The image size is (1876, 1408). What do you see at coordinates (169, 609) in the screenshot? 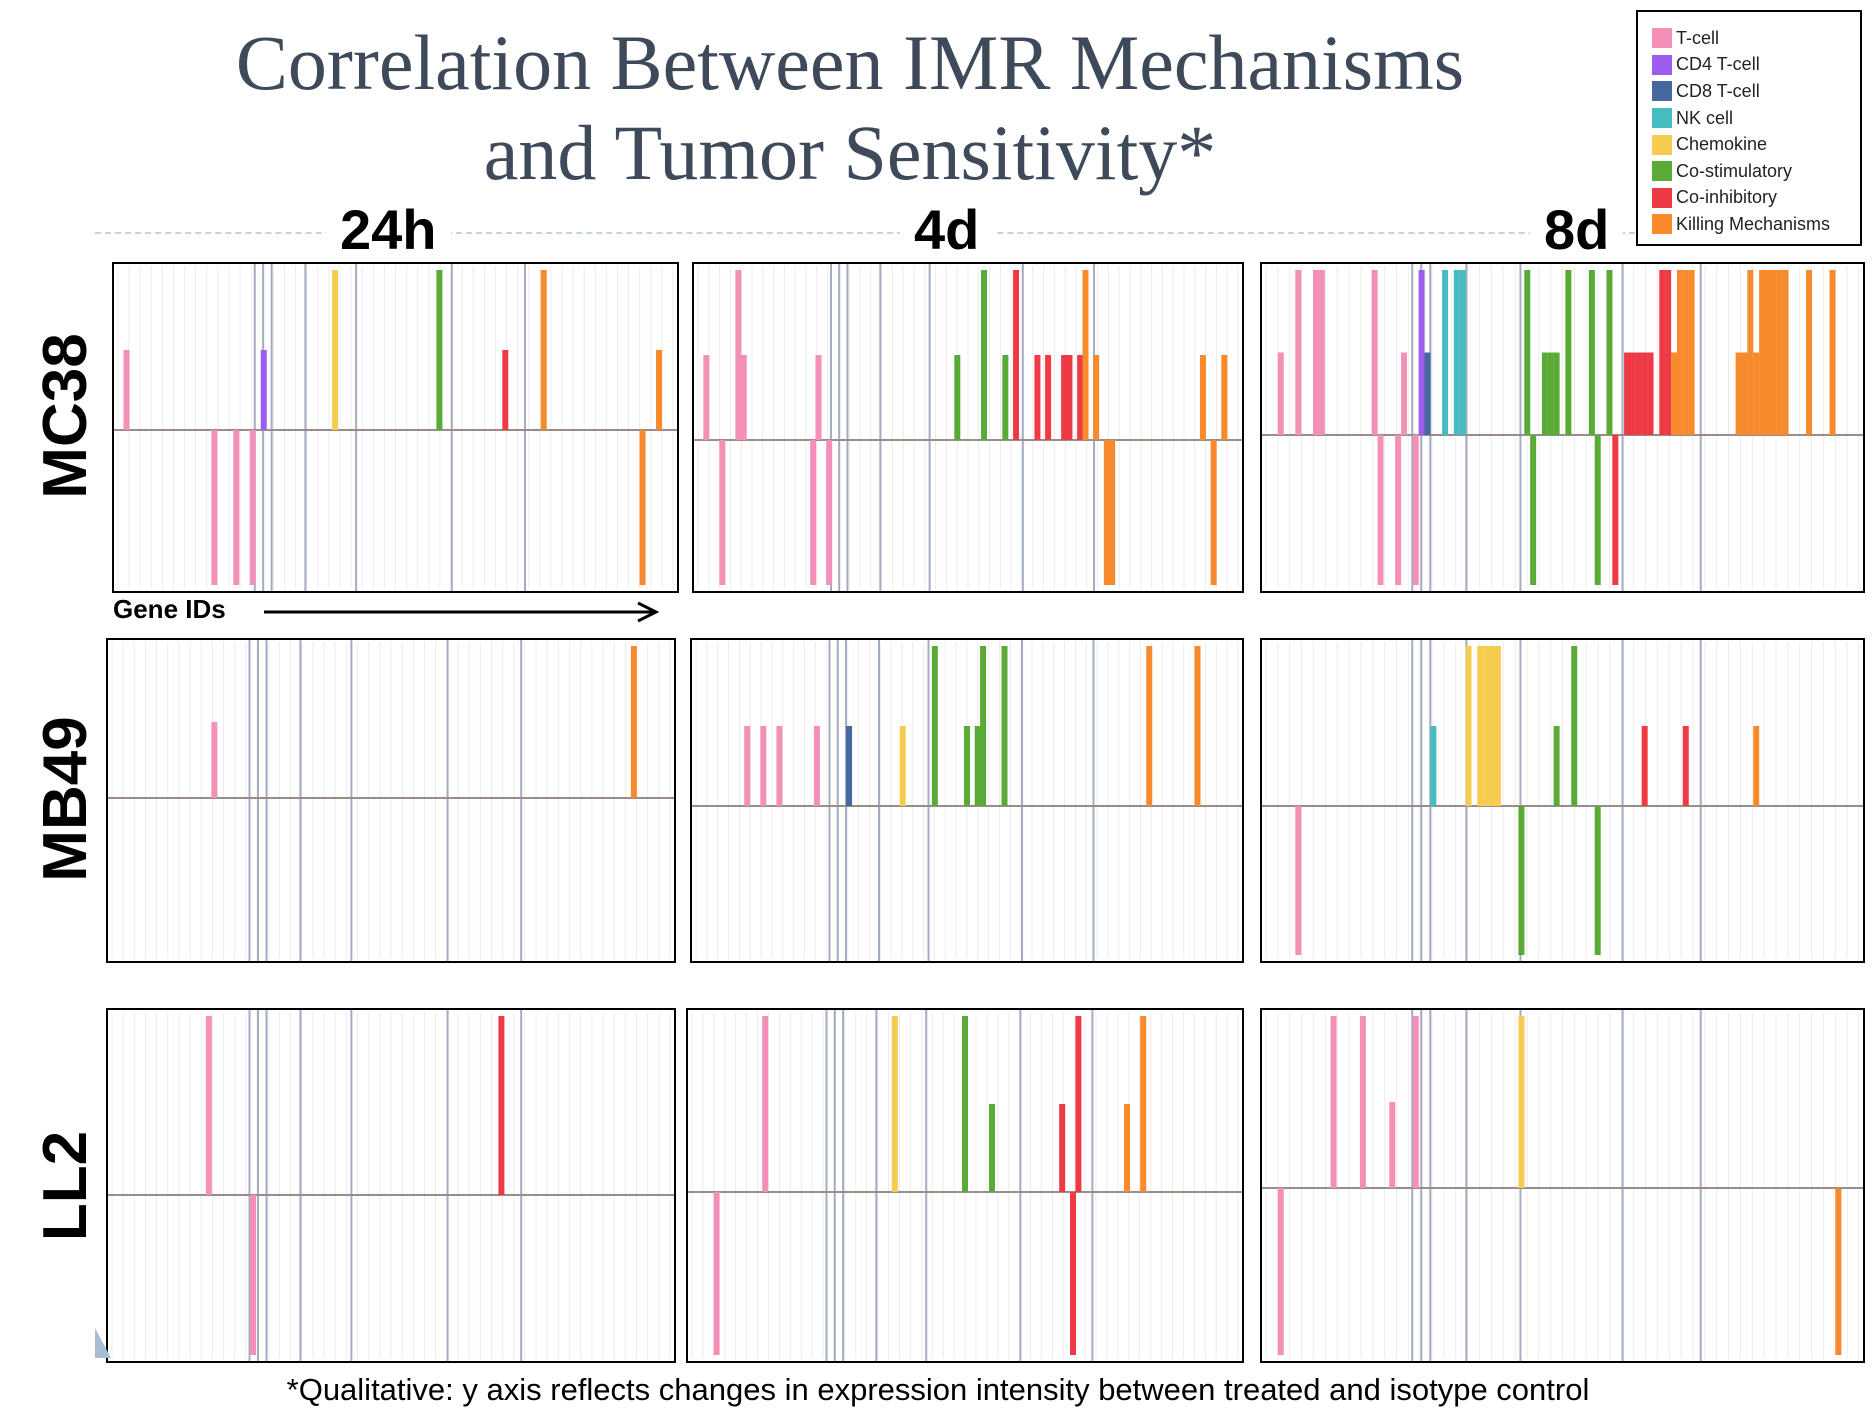
I see `x-axis-label: Gene IDs` at bounding box center [169, 609].